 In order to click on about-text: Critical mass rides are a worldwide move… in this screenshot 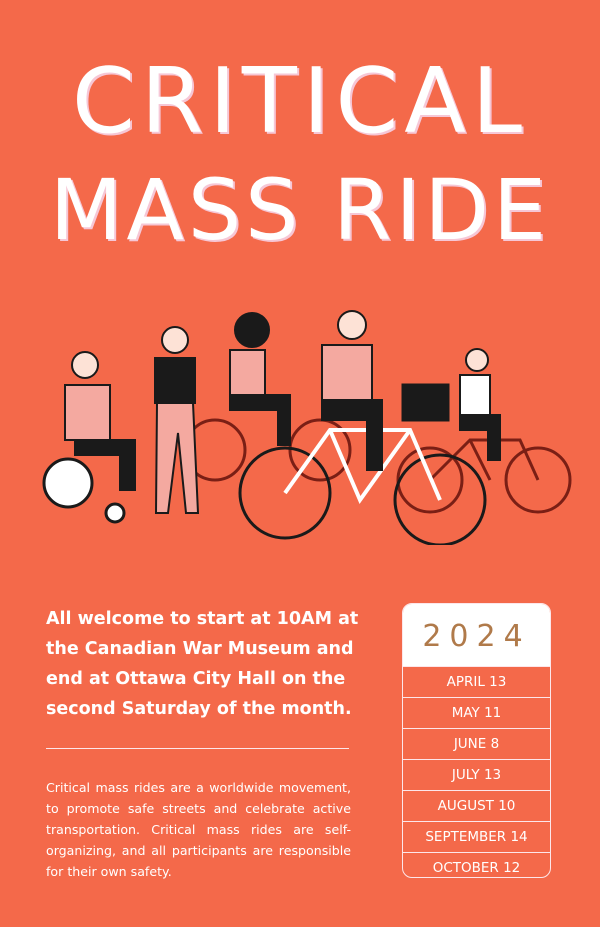, I will do `click(198, 829)`.